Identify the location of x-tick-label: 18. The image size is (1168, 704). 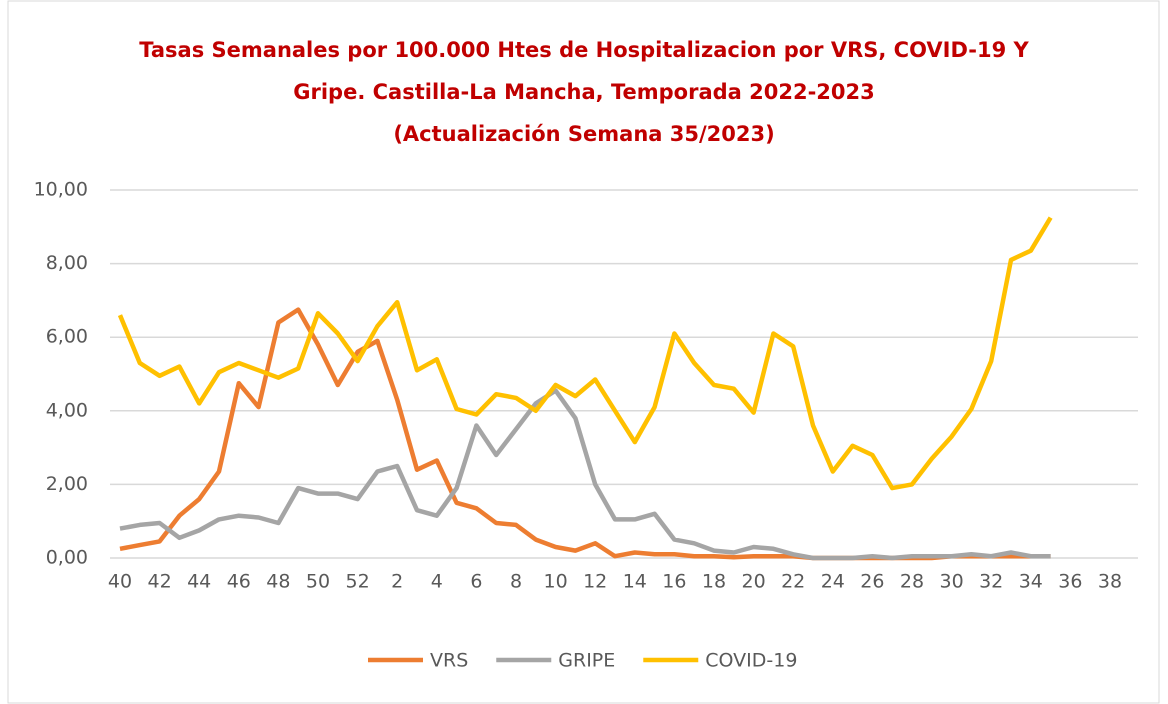
(714, 582).